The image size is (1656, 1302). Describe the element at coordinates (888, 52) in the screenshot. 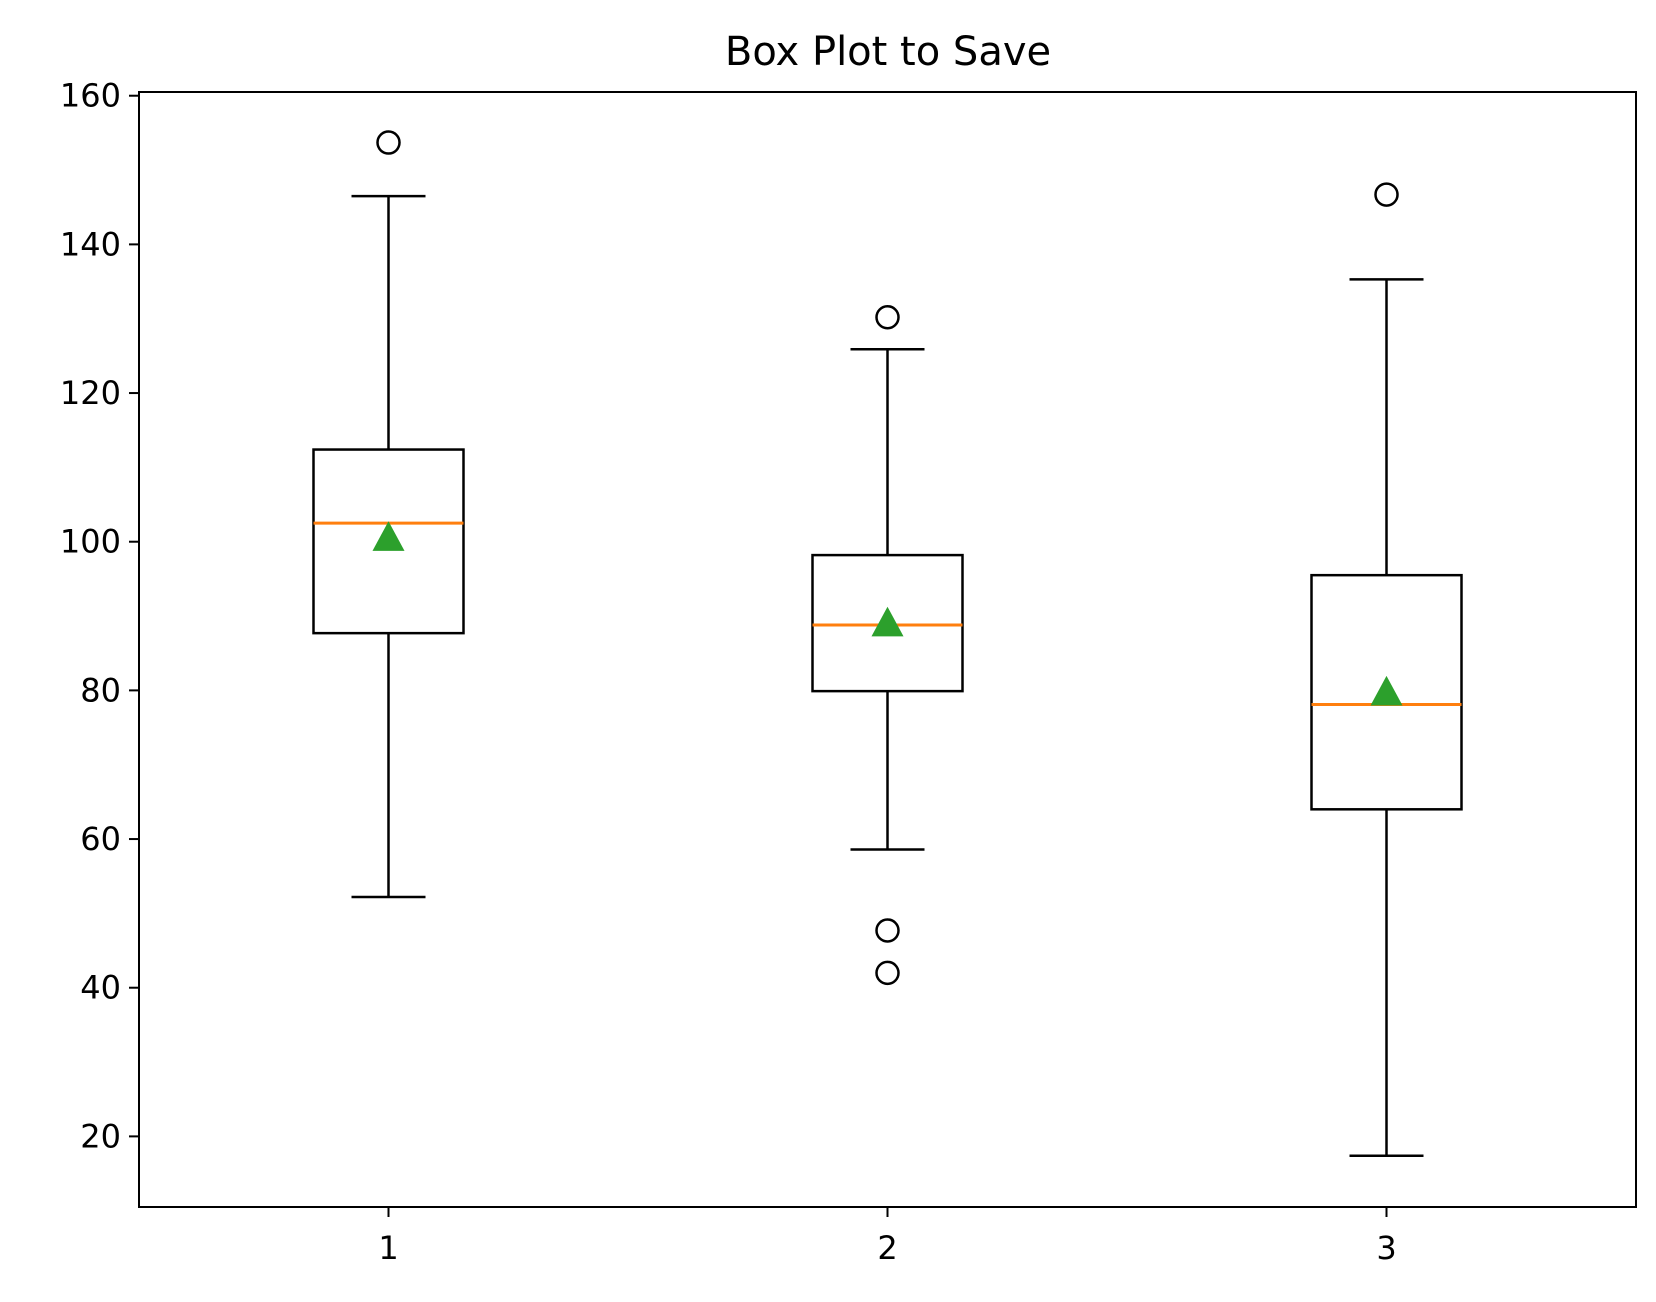

I see `chart-title: Box Plot to Save` at that location.